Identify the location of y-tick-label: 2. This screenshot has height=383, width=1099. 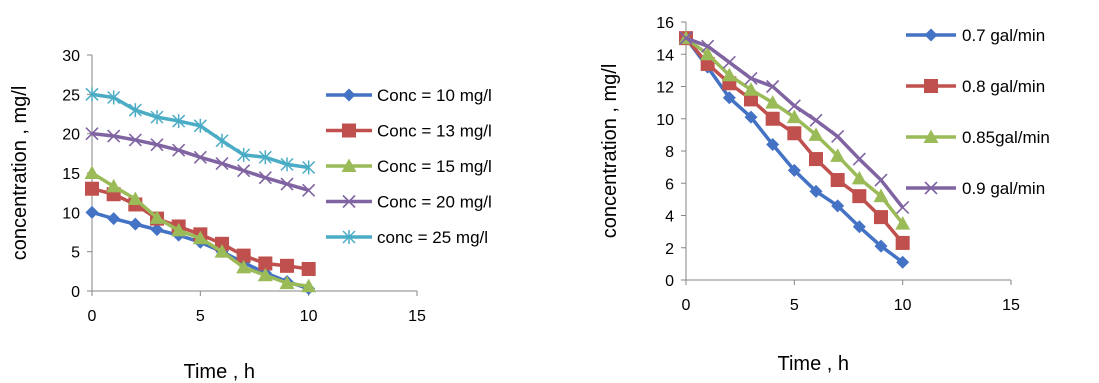
(669, 249).